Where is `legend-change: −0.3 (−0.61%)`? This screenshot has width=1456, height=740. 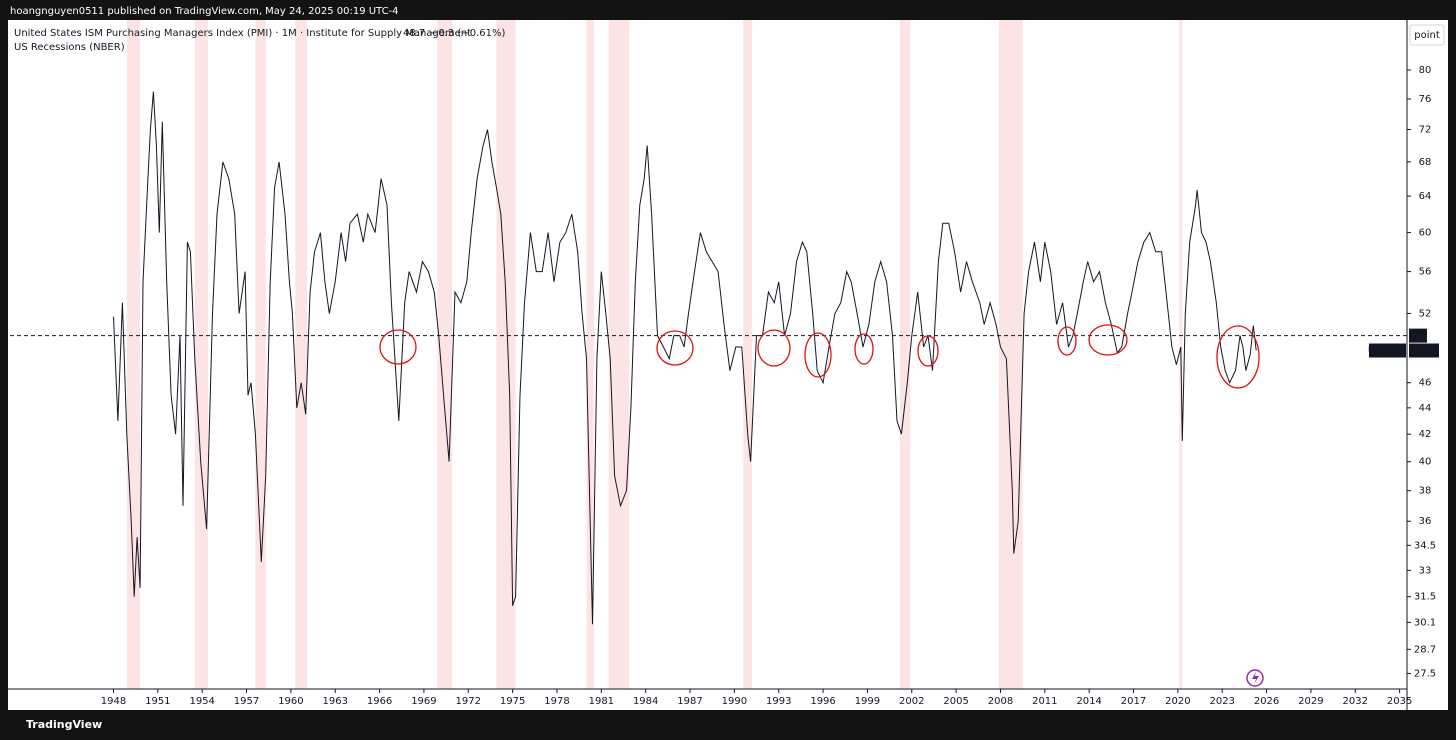 legend-change: −0.3 (−0.61%) is located at coordinates (468, 33).